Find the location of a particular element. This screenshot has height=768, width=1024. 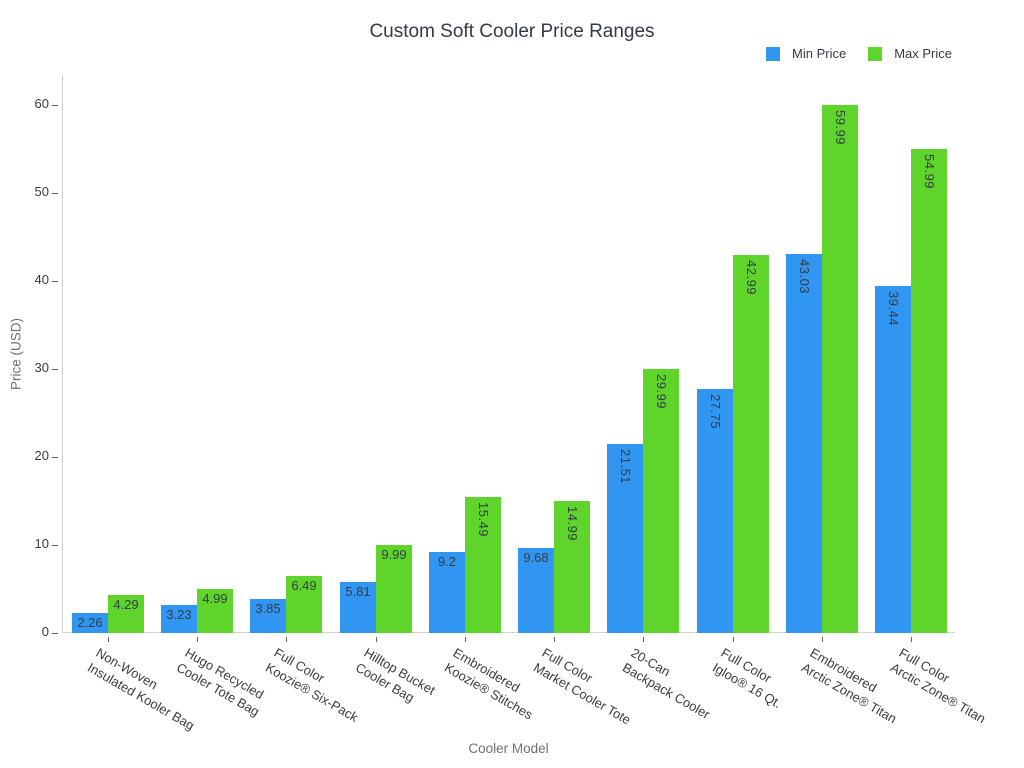

x-tick-label-4: Embroidered Koozie® Stitches is located at coordinates (492, 684).